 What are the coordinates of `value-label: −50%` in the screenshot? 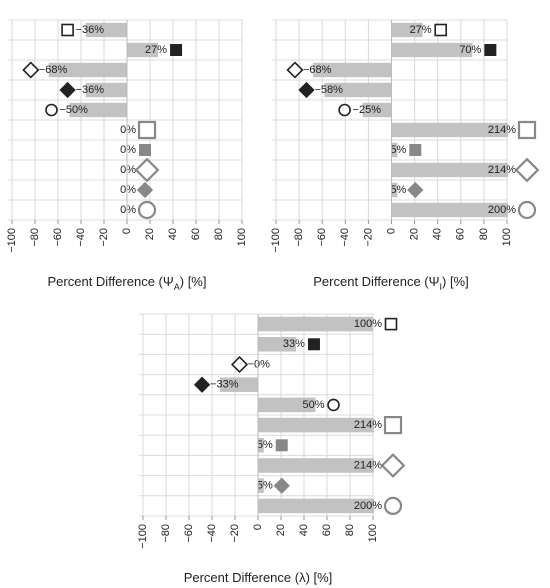 It's located at (74, 110).